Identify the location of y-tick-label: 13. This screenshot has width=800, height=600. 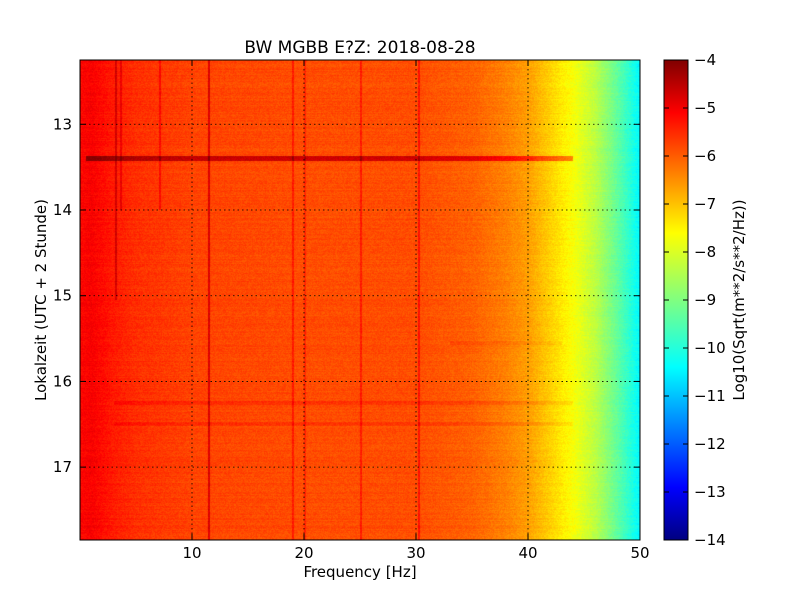
(62, 124).